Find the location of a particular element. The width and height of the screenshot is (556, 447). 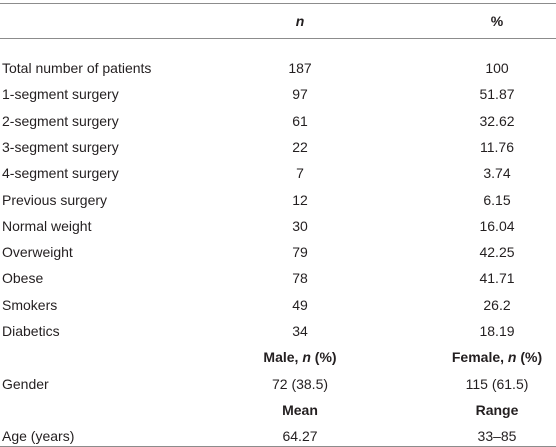

subheader-text: Mean is located at coordinates (300, 409).